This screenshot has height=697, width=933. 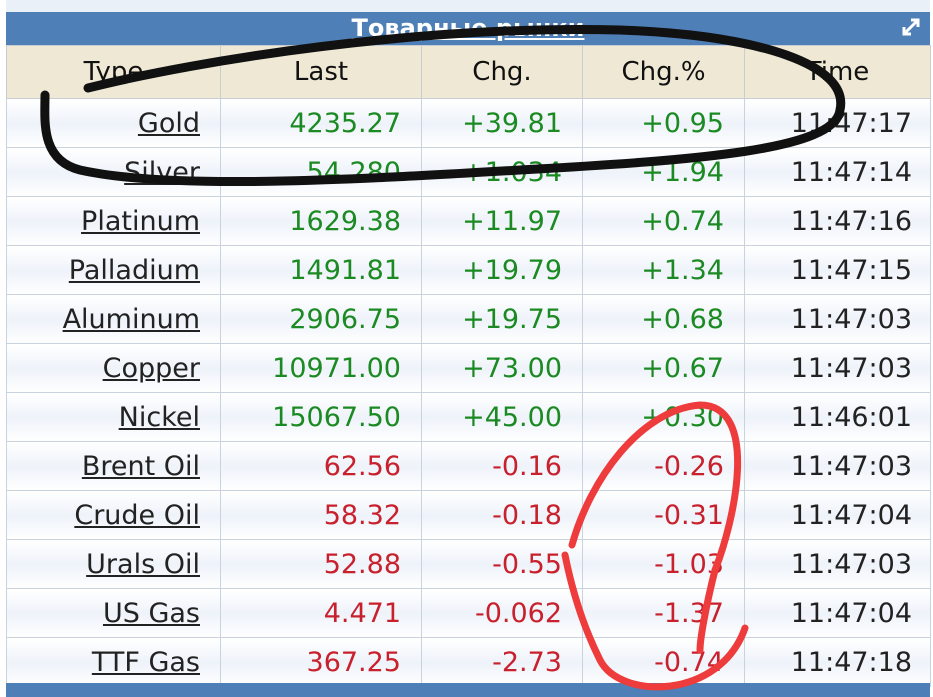 What do you see at coordinates (837, 417) in the screenshot?
I see `time-cell: 11:46:01` at bounding box center [837, 417].